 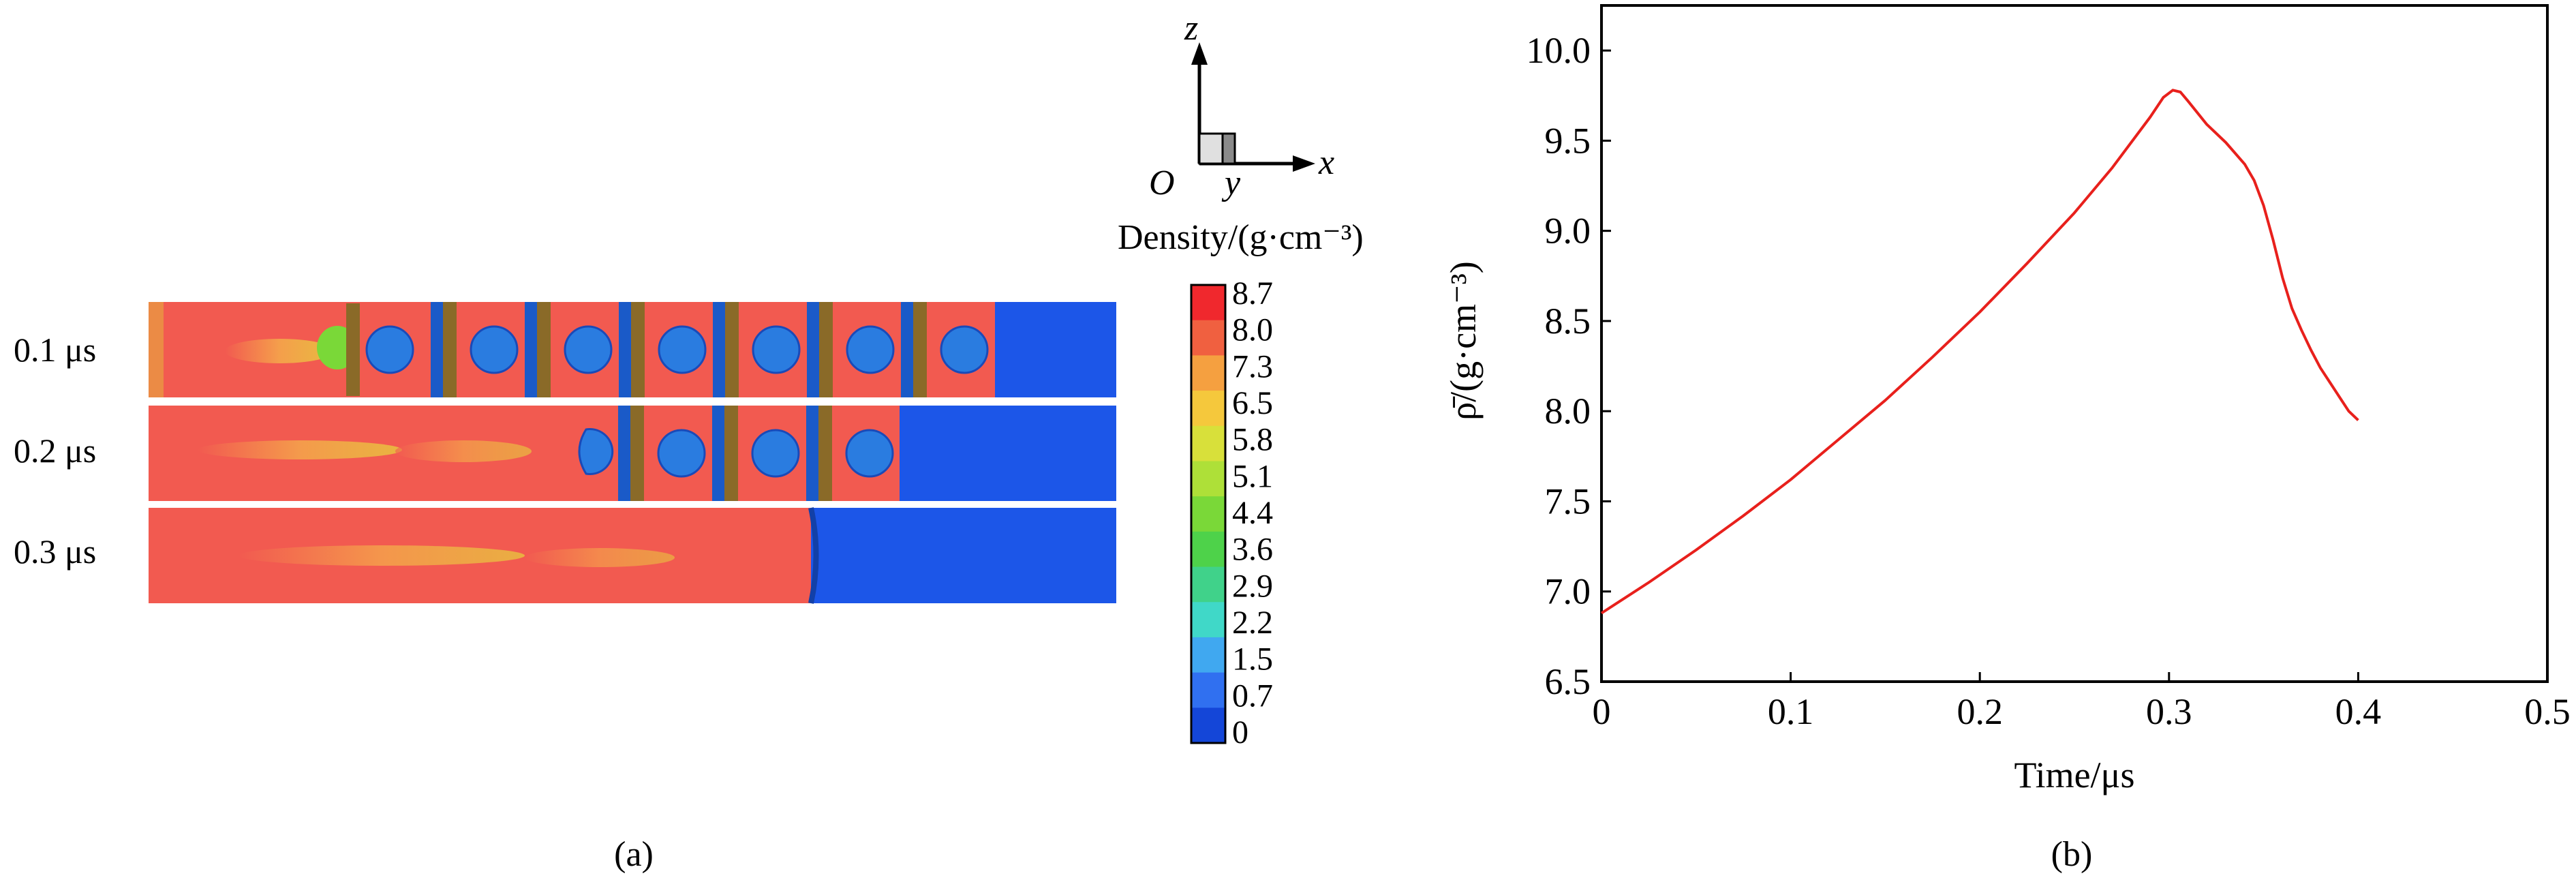 What do you see at coordinates (1241, 237) in the screenshot?
I see `colorbar-title: Density/(g·cm⁻³)` at bounding box center [1241, 237].